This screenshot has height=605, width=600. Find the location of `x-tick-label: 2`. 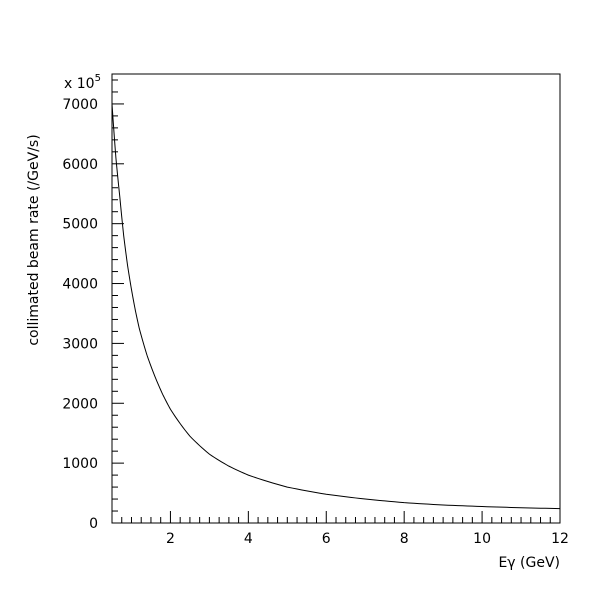

x-tick-label: 2 is located at coordinates (170, 539).